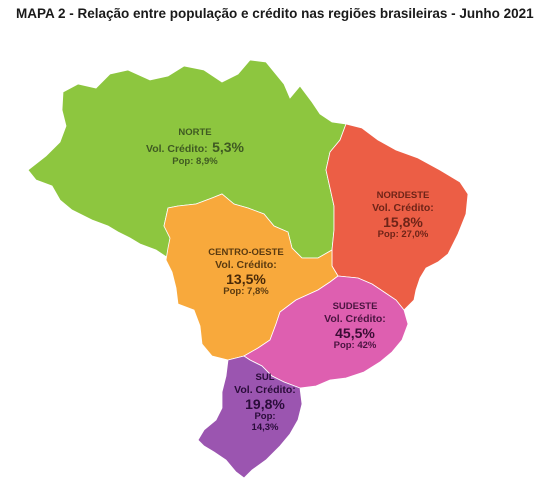  I want to click on nordeste-pop: Pop: 27,0%, so click(403, 235).